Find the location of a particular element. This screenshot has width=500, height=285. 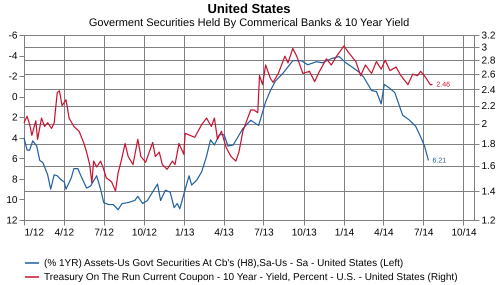

y2-tick-label: 2.4 is located at coordinates (489, 90).